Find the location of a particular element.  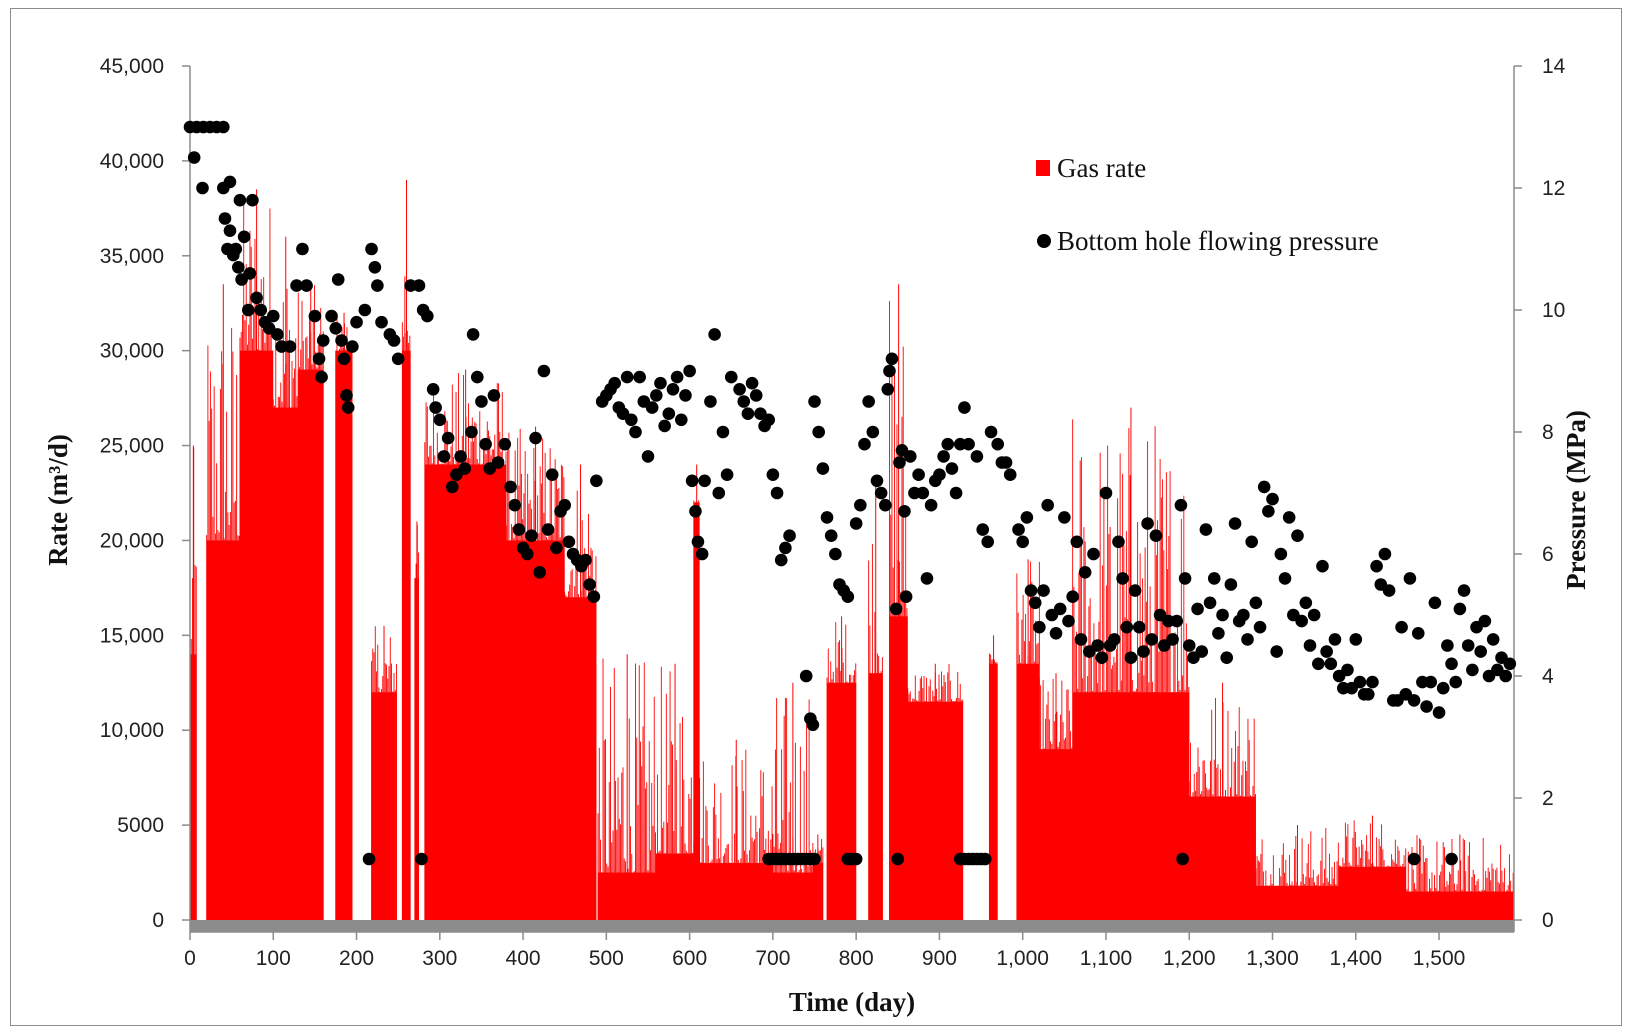

y-left-tick-label: 10,000 is located at coordinates (132, 730).